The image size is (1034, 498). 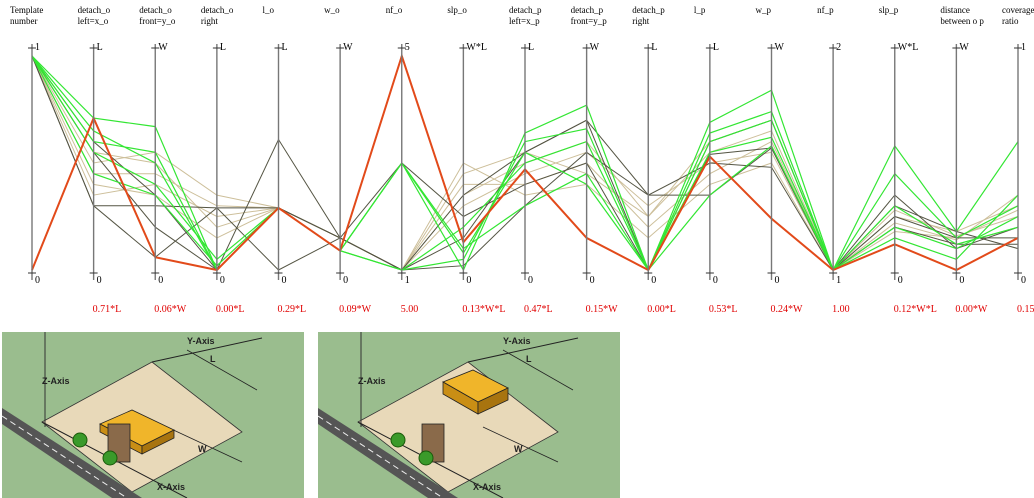 I want to click on axis-value-l_p: 0.53*L, so click(x=723, y=309).